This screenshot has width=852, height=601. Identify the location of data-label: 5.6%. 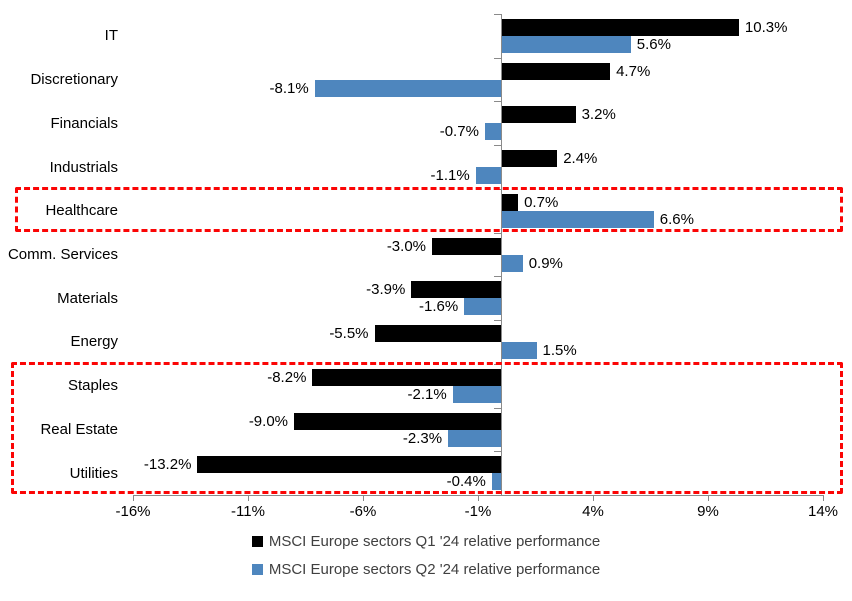
(653, 44).